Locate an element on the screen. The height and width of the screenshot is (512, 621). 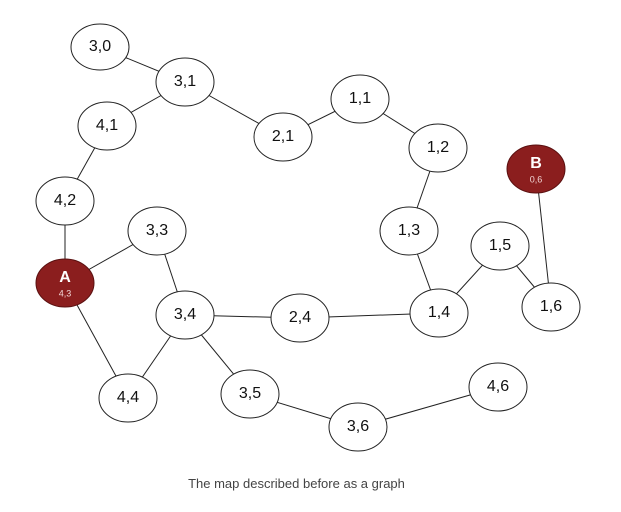
node-3-6: 3,6 is located at coordinates (358, 427).